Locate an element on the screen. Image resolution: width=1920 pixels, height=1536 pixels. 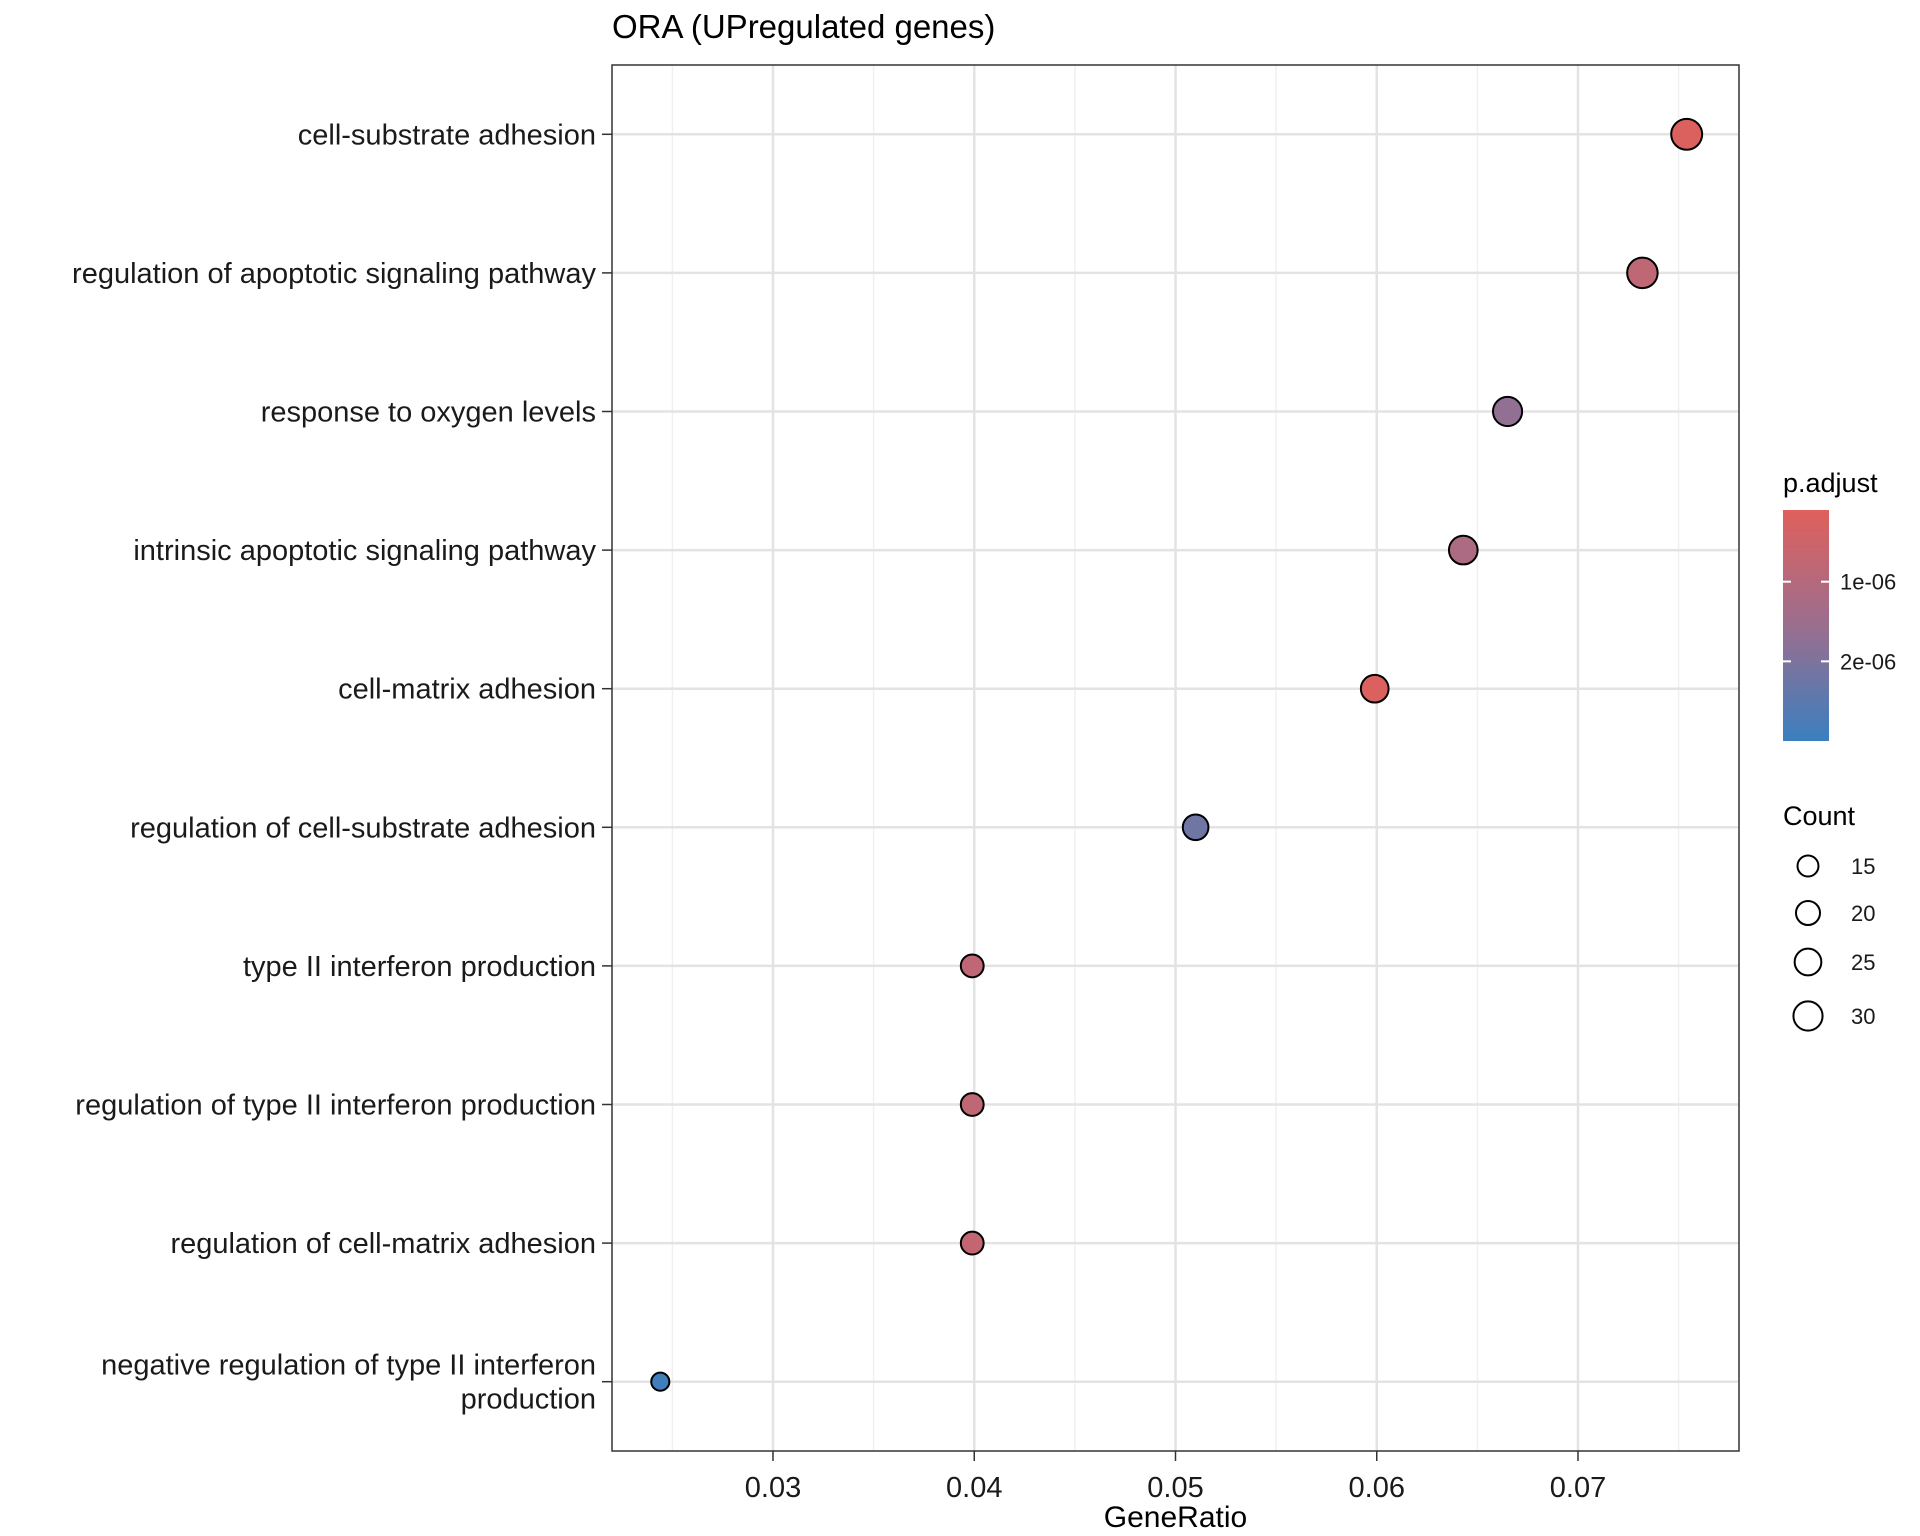
color-legend-bar is located at coordinates (1806, 625).